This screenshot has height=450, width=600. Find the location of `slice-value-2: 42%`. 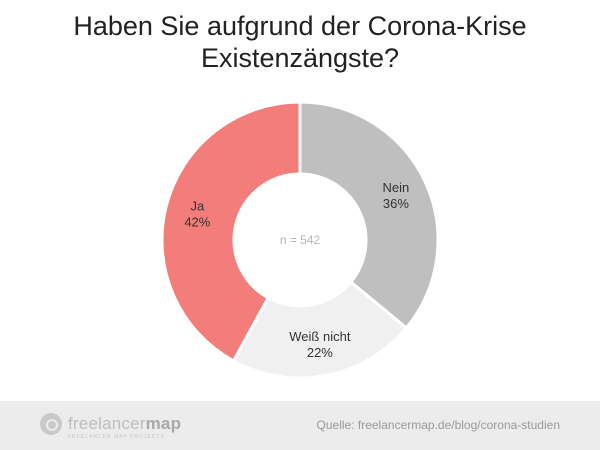

slice-value-2: 42% is located at coordinates (197, 222).